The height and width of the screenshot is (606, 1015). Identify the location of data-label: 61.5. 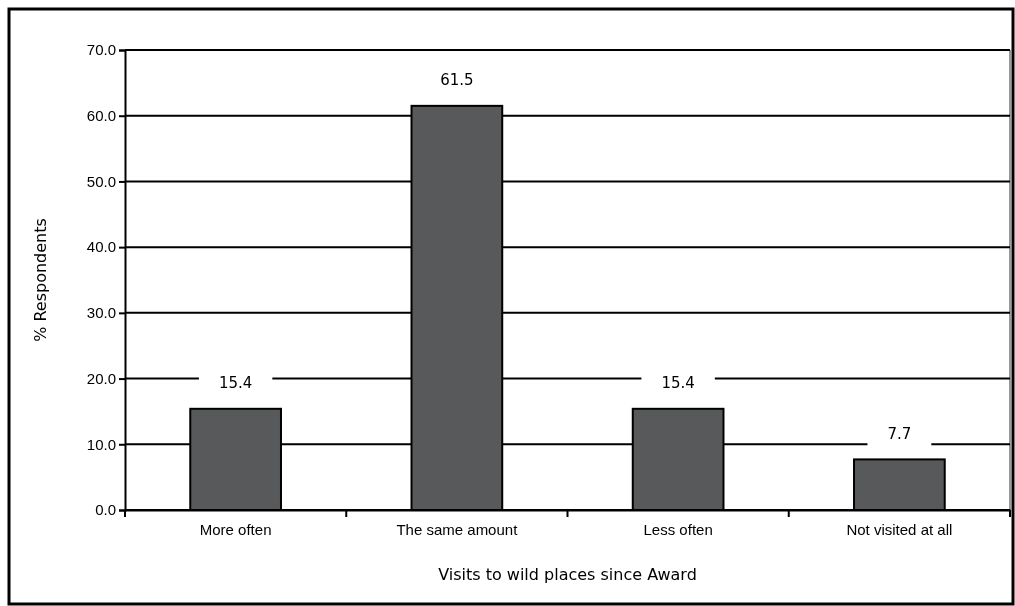
(457, 80).